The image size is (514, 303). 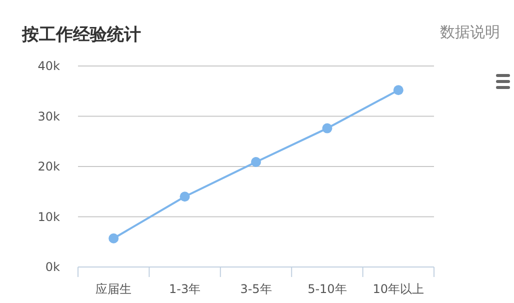 What do you see at coordinates (49, 66) in the screenshot?
I see `y-tick-label: 40k` at bounding box center [49, 66].